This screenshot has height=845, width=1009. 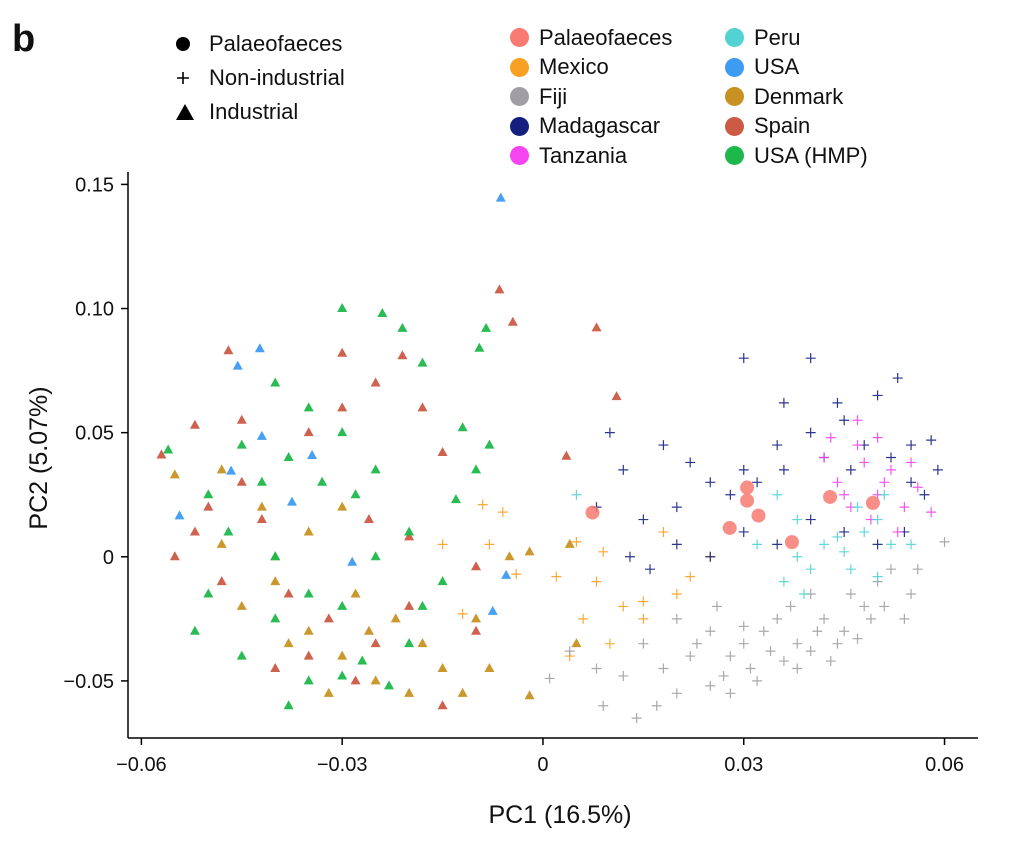 What do you see at coordinates (617, 38) in the screenshot?
I see `color-legend-item: Palaeofaeces` at bounding box center [617, 38].